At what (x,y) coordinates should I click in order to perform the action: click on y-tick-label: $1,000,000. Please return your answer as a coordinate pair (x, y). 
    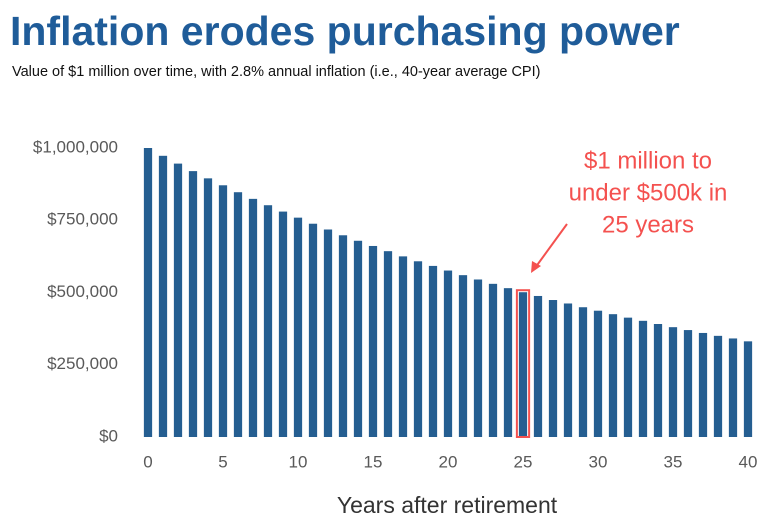
    Looking at the image, I should click on (75, 146).